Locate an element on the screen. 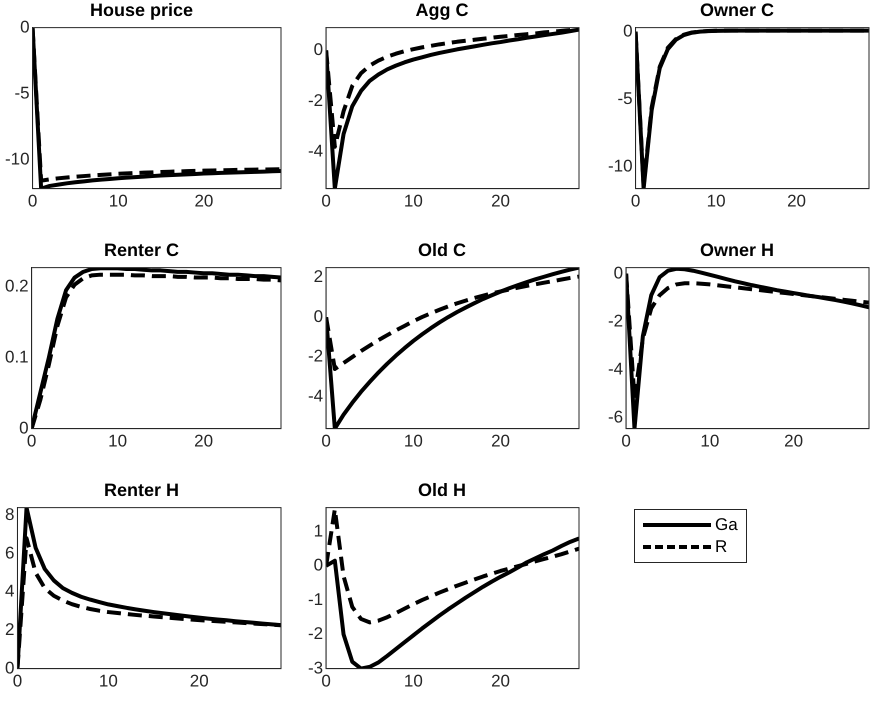 The width and height of the screenshot is (873, 708). chart-title: House price is located at coordinates (142, 10).